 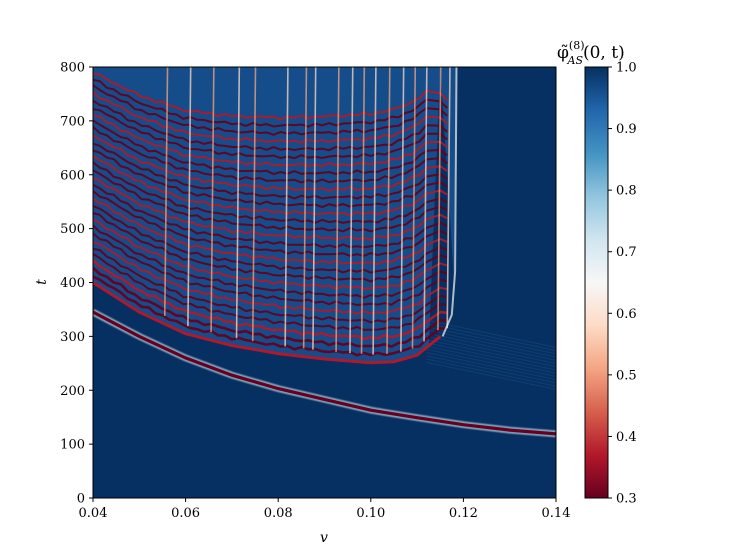 What do you see at coordinates (563, 53) in the screenshot?
I see `colorbar-title-symbol: φ̃` at bounding box center [563, 53].